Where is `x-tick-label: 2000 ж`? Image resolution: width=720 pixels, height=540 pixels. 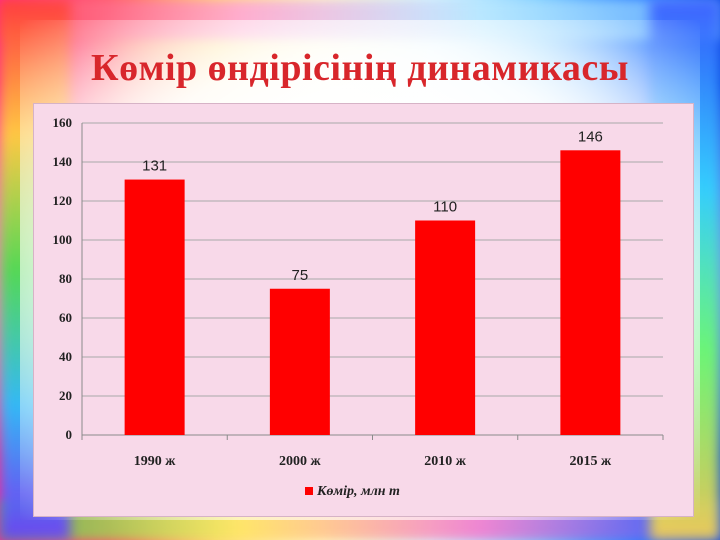 x-tick-label: 2000 ж is located at coordinates (300, 461).